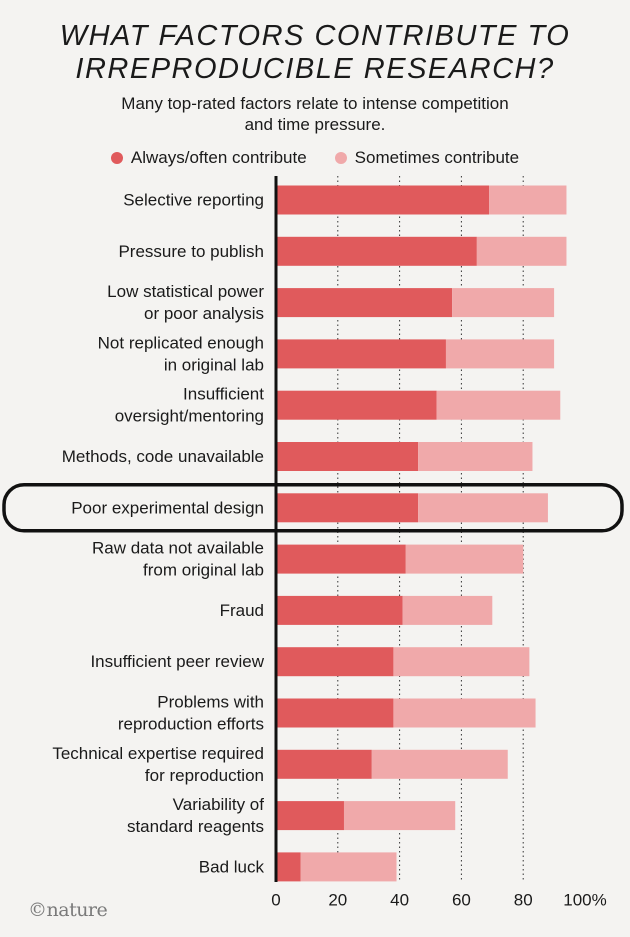  I want to click on category-label-3-line-1: Not replicated enough, so click(181, 342).